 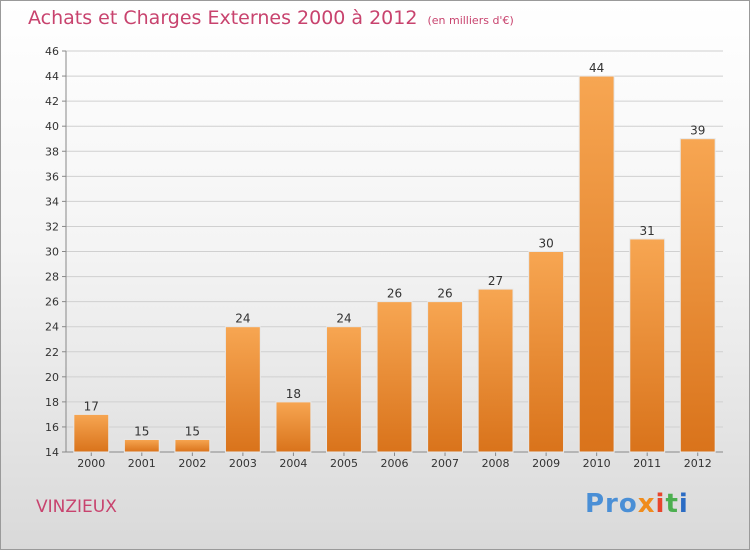 What do you see at coordinates (52, 176) in the screenshot?
I see `y-tick-label: 36` at bounding box center [52, 176].